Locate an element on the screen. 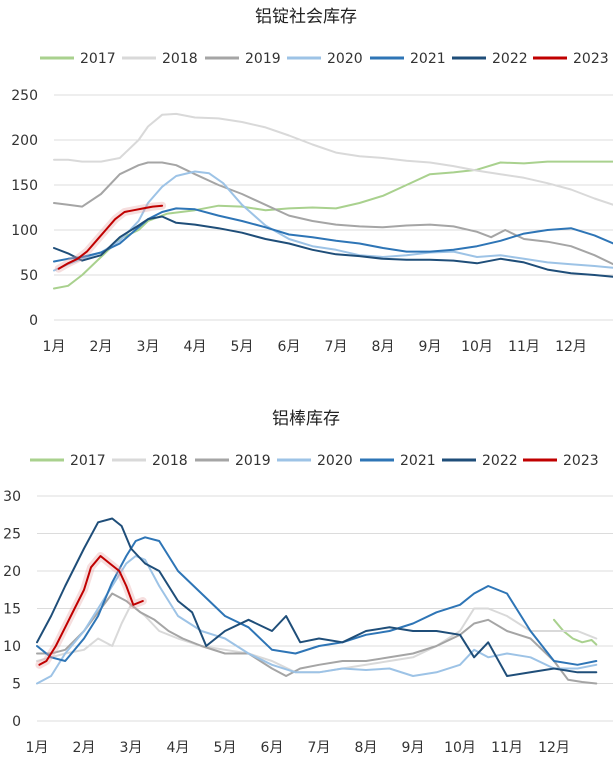 The height and width of the screenshot is (760, 613). y-tick-label: 100 is located at coordinates (24, 231).